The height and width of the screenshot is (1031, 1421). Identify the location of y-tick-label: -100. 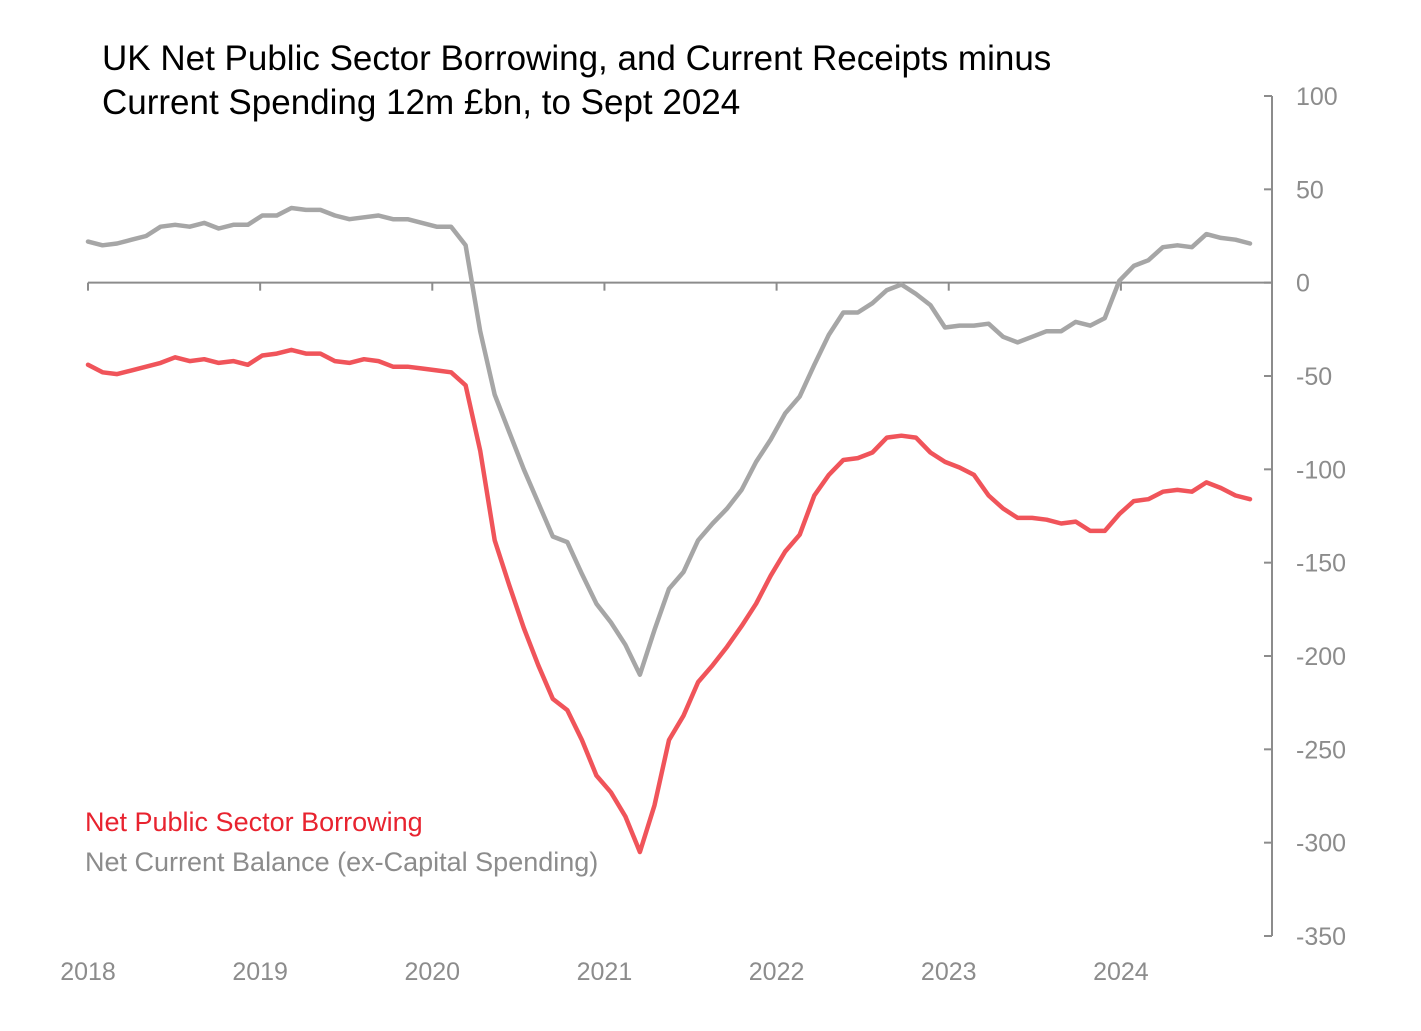
(1321, 470).